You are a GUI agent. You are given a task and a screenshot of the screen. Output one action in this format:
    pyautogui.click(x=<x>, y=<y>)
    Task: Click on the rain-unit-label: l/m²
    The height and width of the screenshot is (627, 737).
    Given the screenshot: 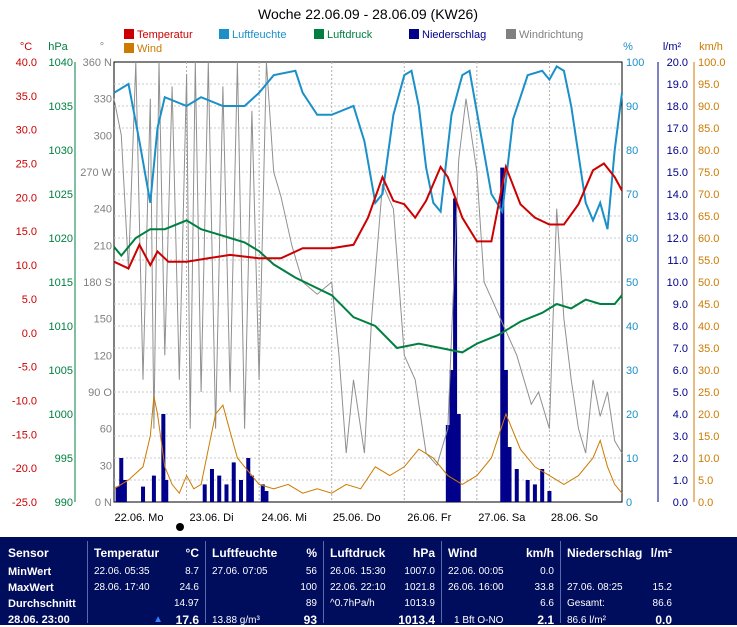 What is the action you would take?
    pyautogui.click(x=672, y=47)
    